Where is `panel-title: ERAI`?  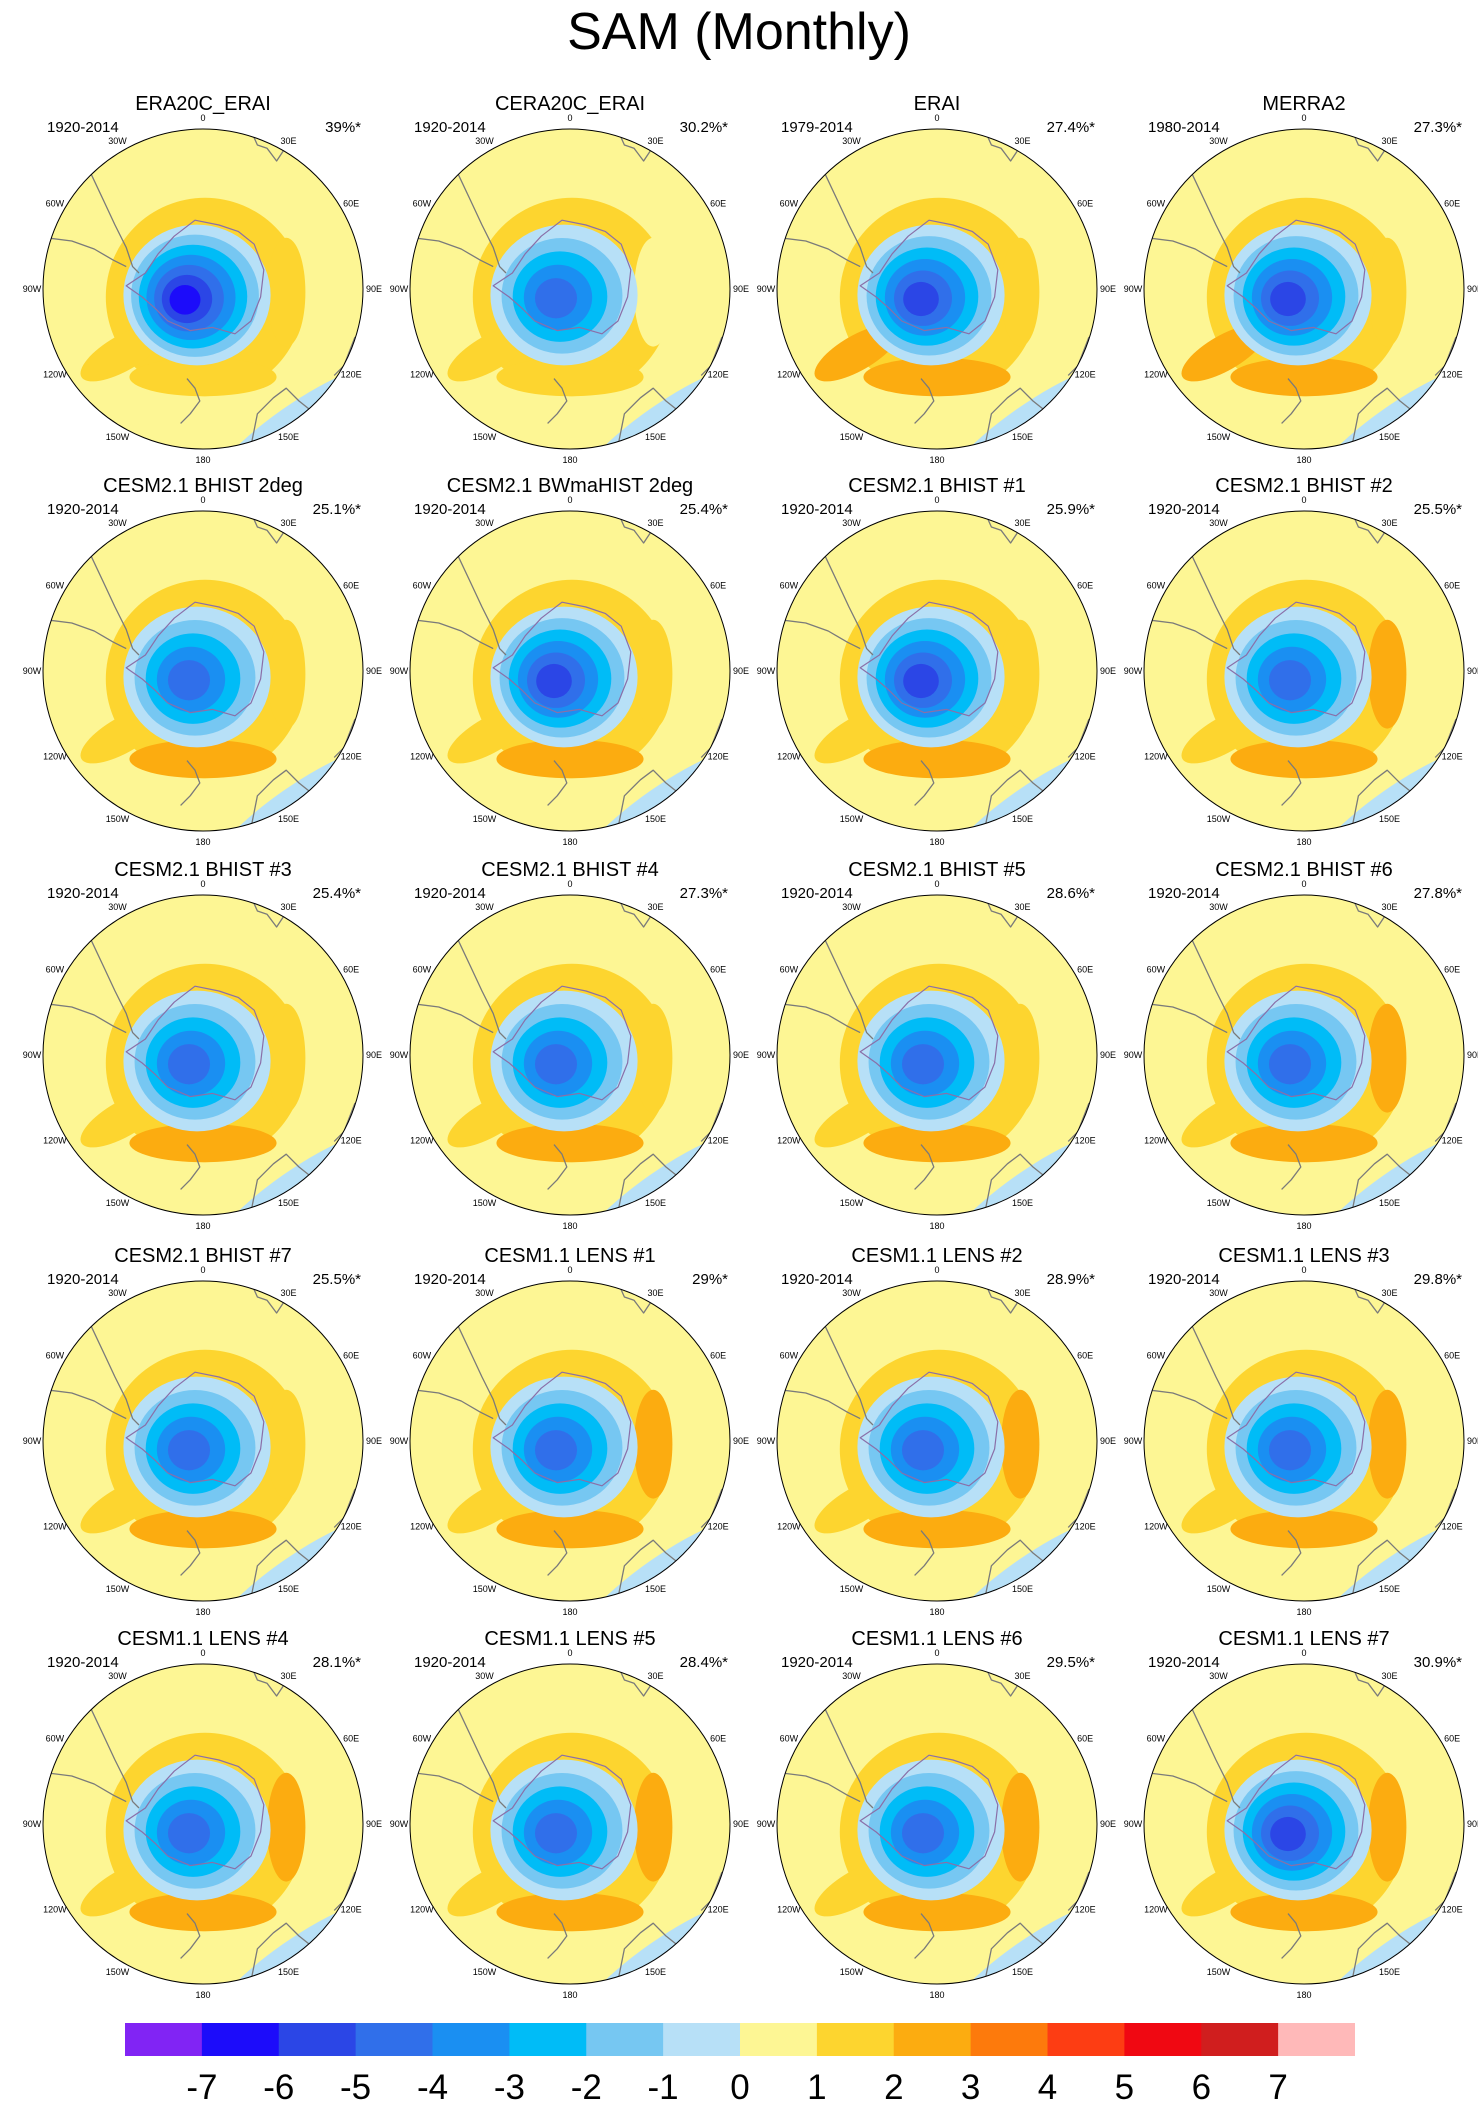 panel-title: ERAI is located at coordinates (937, 104).